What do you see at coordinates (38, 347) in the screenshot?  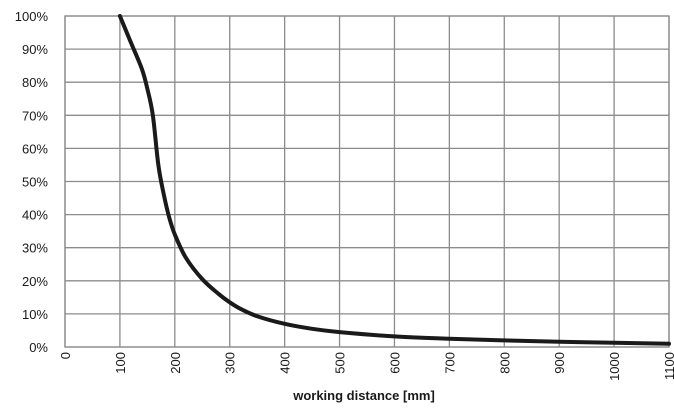 I see `y-tick-label: 0%` at bounding box center [38, 347].